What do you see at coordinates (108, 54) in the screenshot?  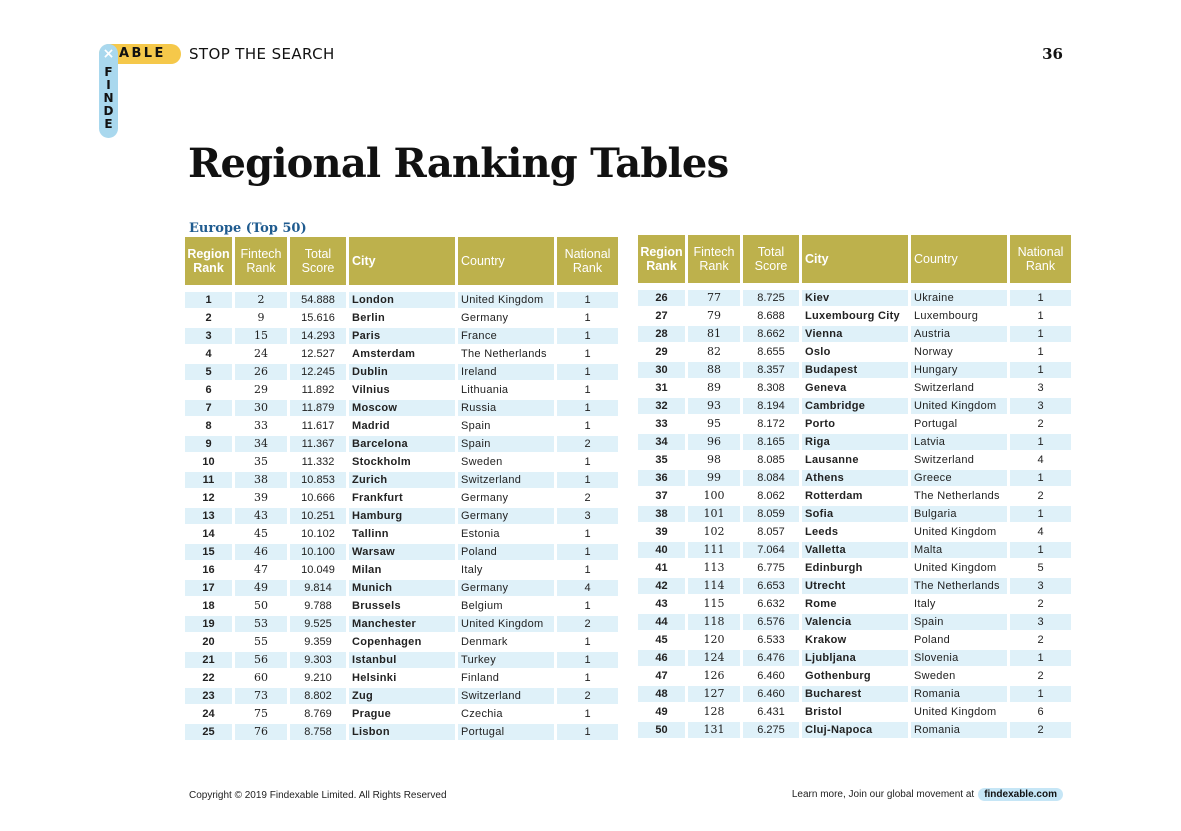 I see `logo-x-icon: ×` at bounding box center [108, 54].